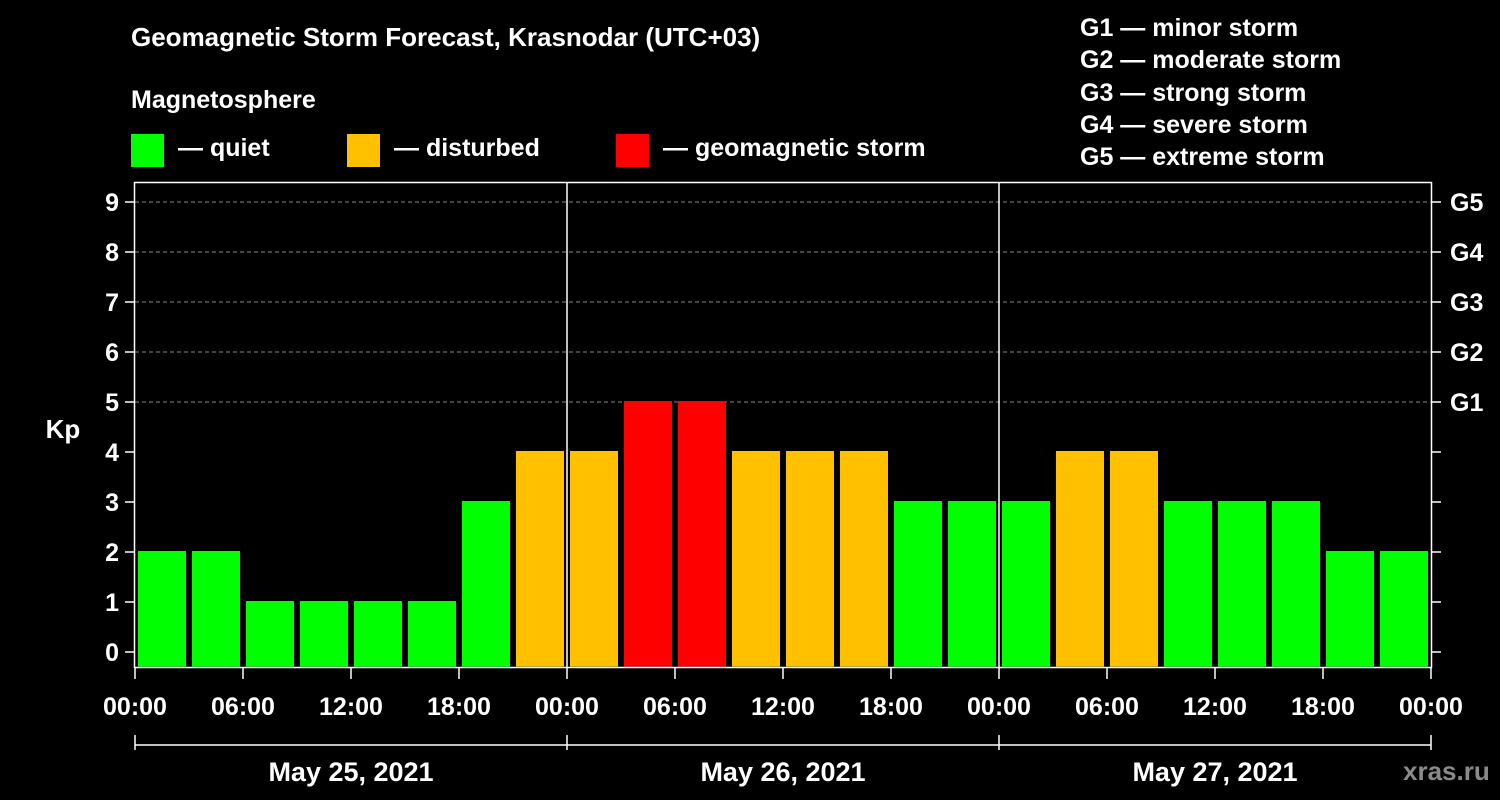  Describe the element at coordinates (467, 148) in the screenshot. I see `legend-label-disturbed: — disturbed` at that location.